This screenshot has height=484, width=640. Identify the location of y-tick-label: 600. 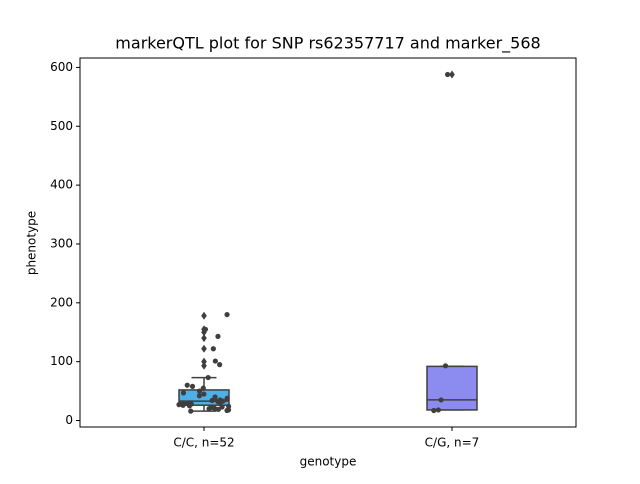
(61, 67).